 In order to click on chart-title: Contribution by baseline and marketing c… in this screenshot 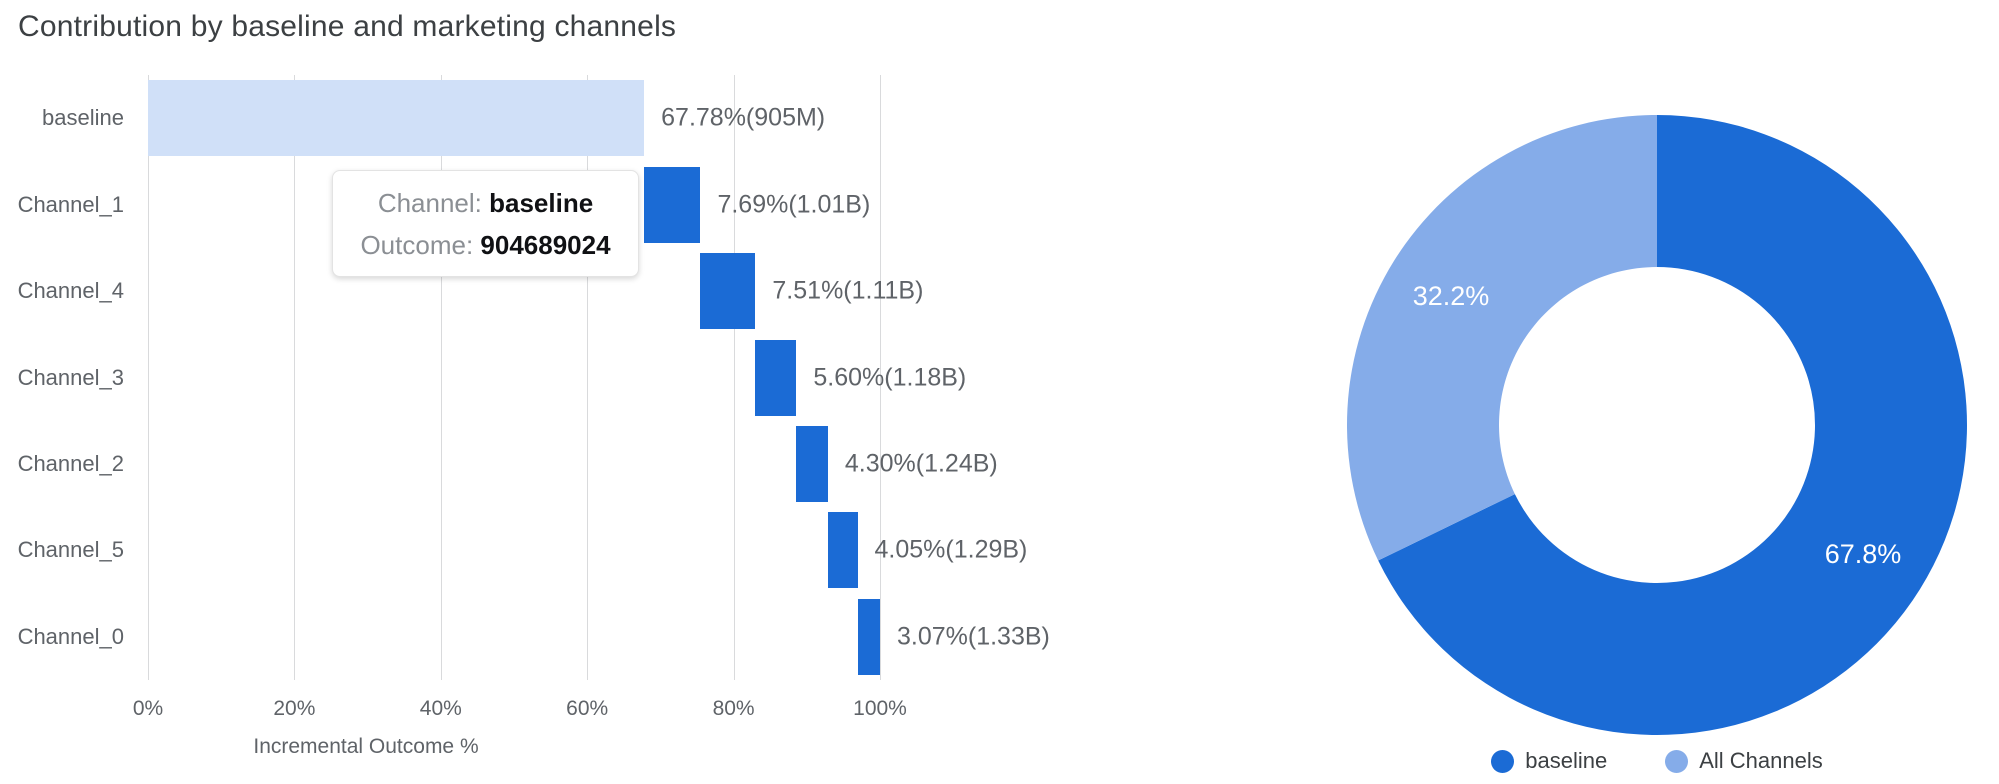, I will do `click(347, 26)`.